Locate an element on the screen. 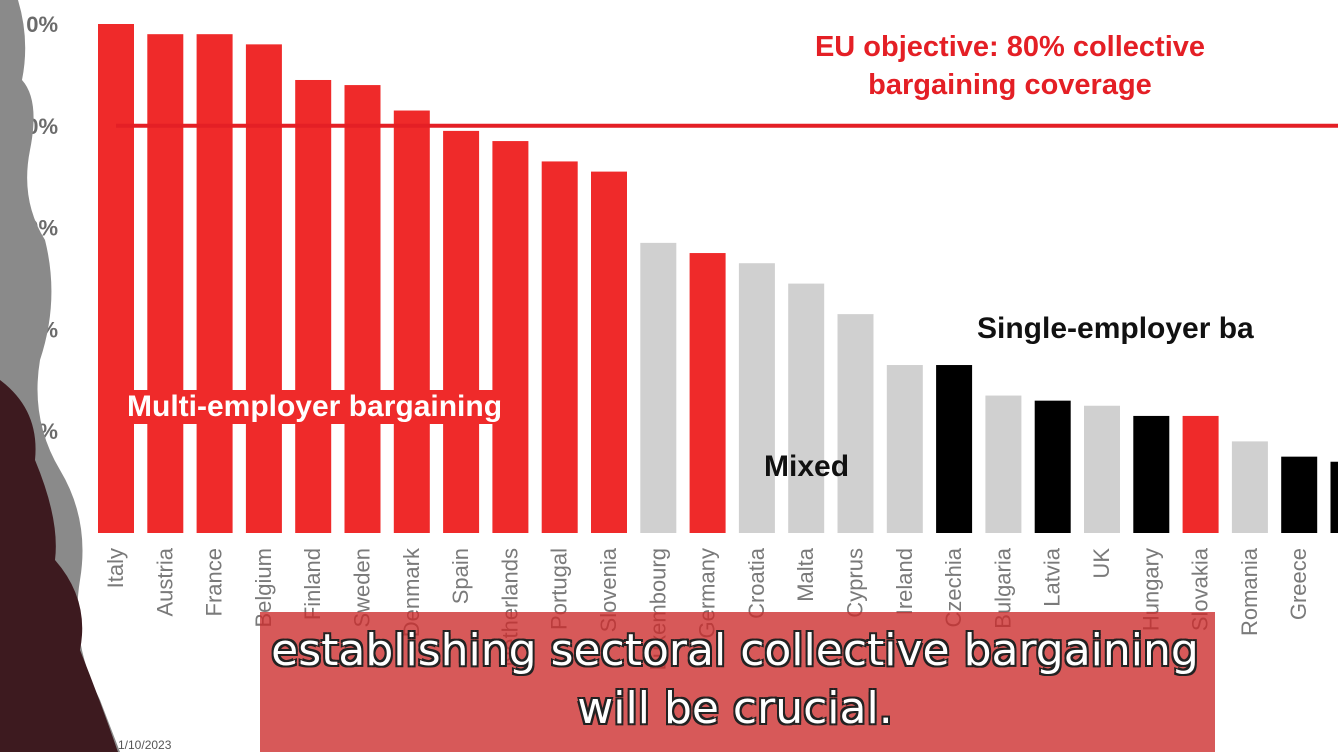 The width and height of the screenshot is (1338, 752). multi-employer-label: Multi-employer bargaining is located at coordinates (315, 407).